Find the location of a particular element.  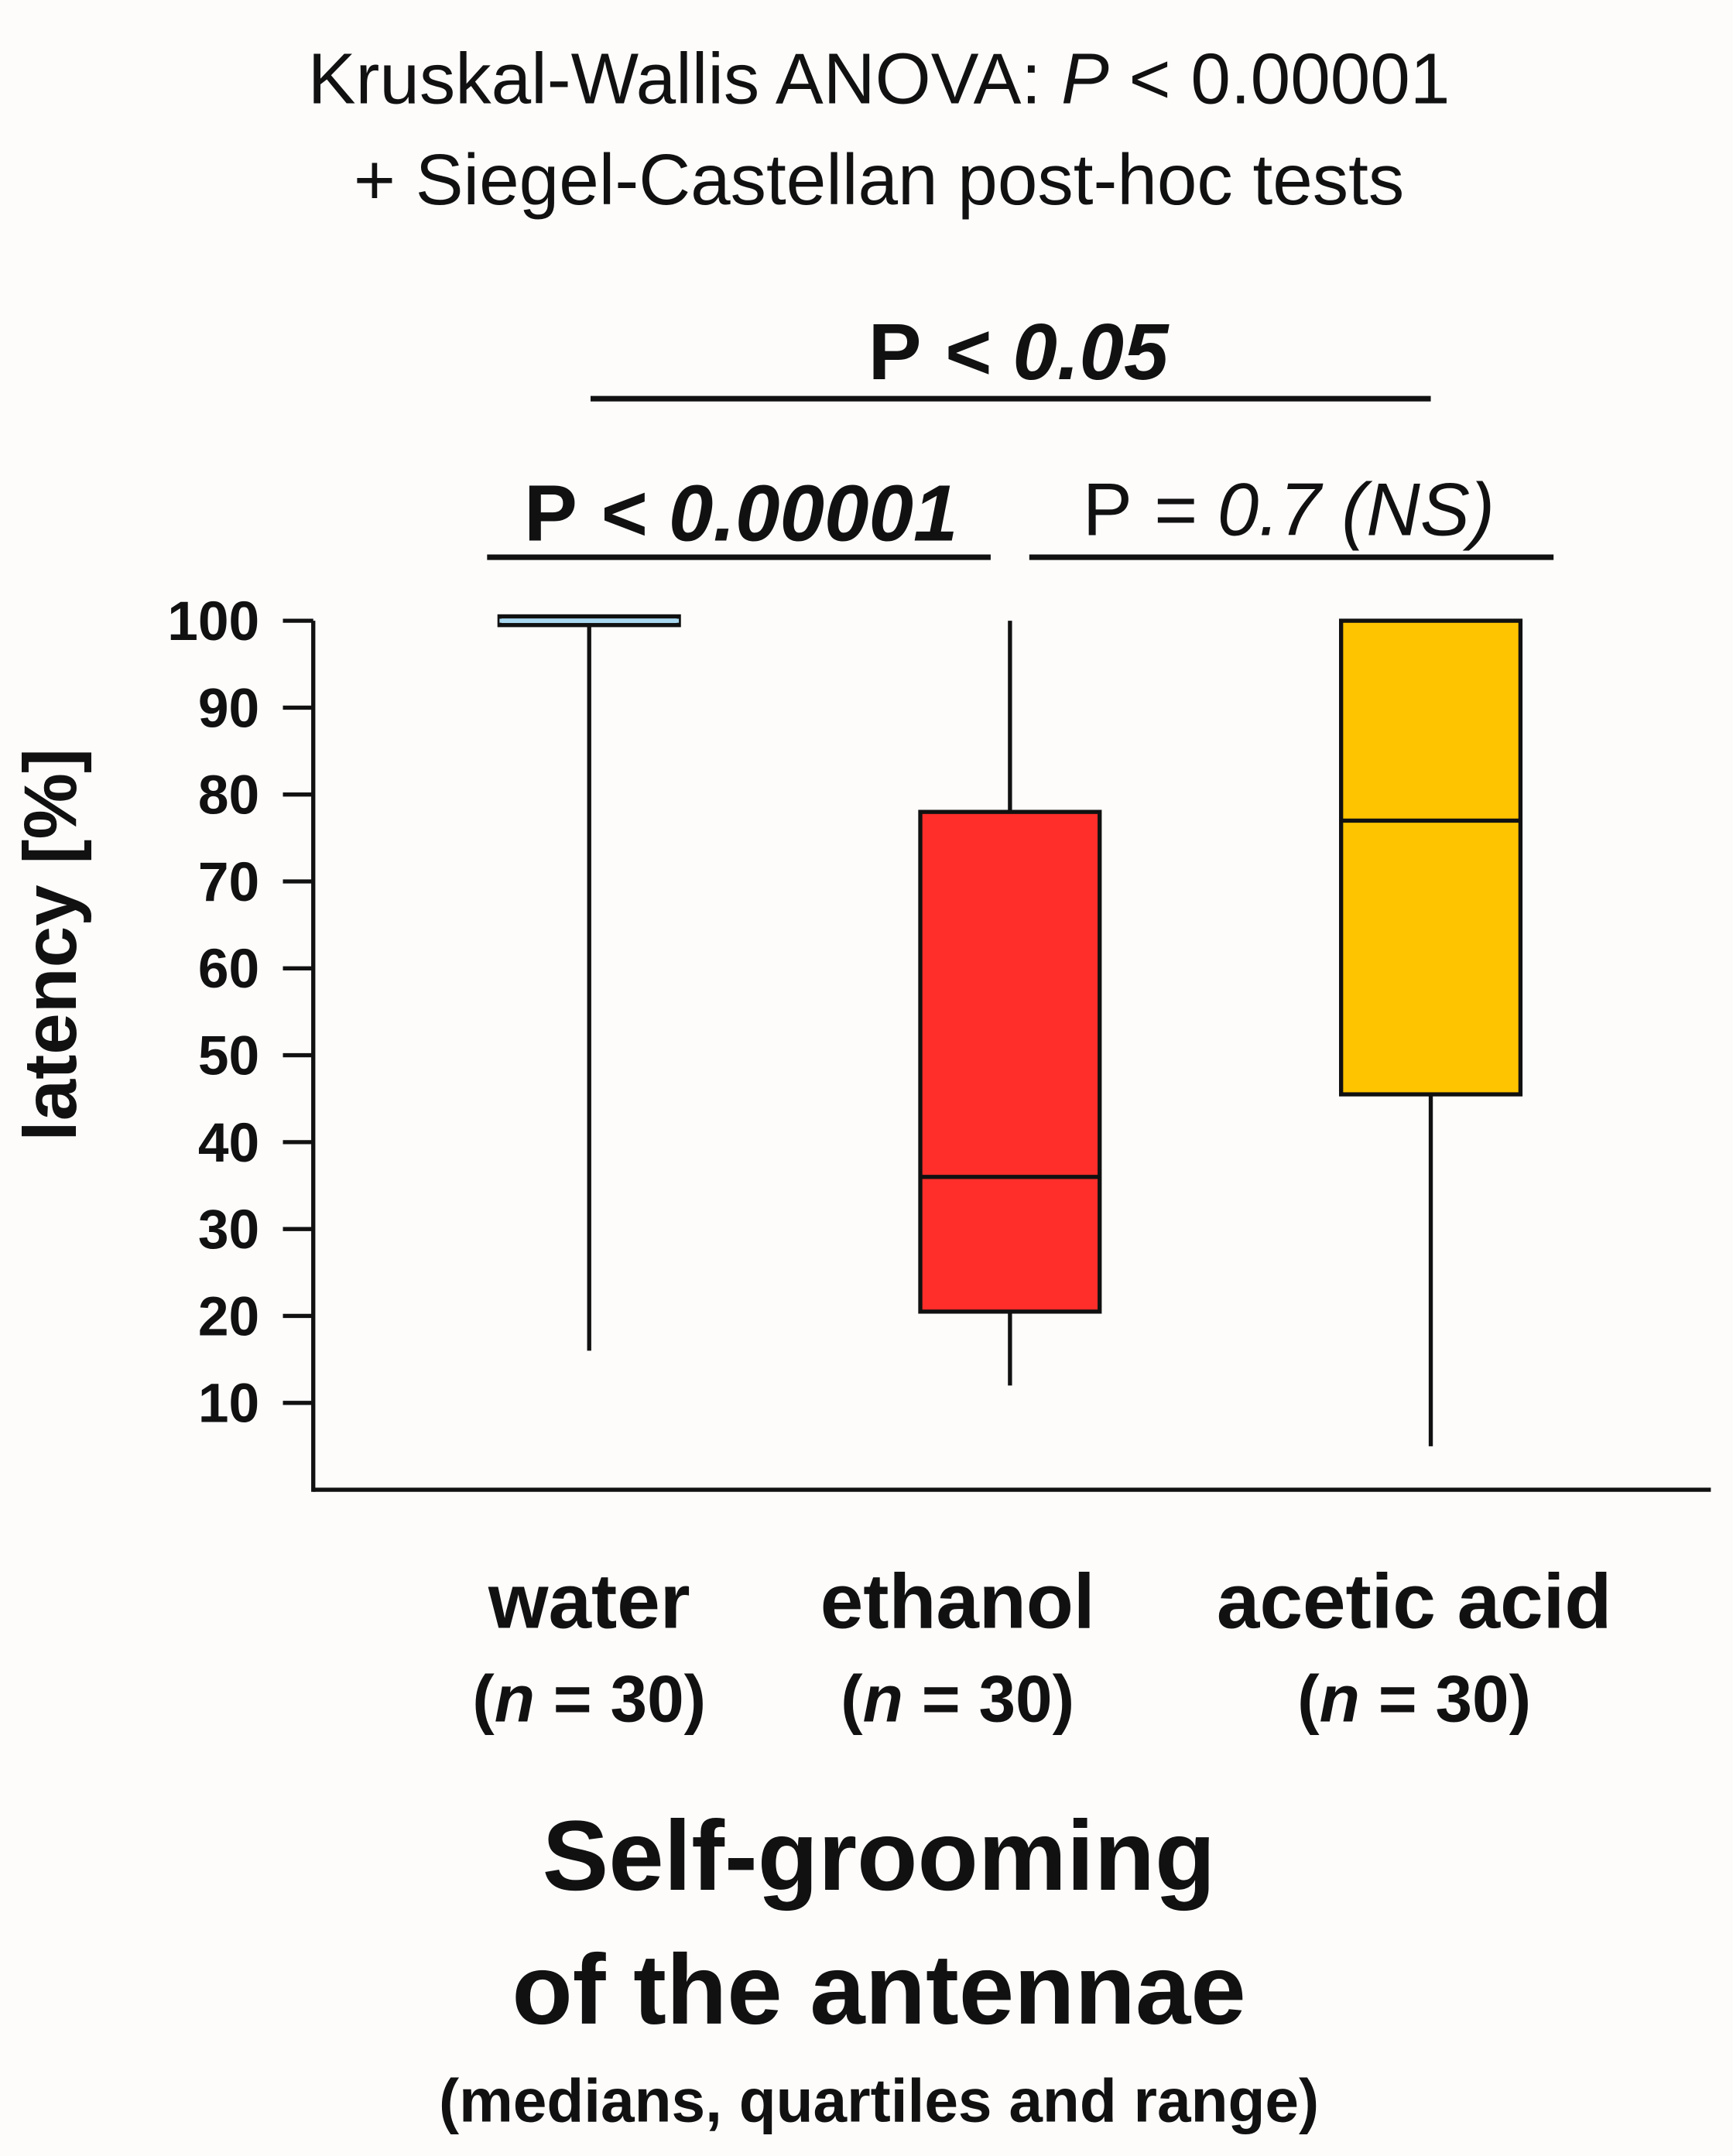

x-axis-title: Self-grooming is located at coordinates (880, 1856).